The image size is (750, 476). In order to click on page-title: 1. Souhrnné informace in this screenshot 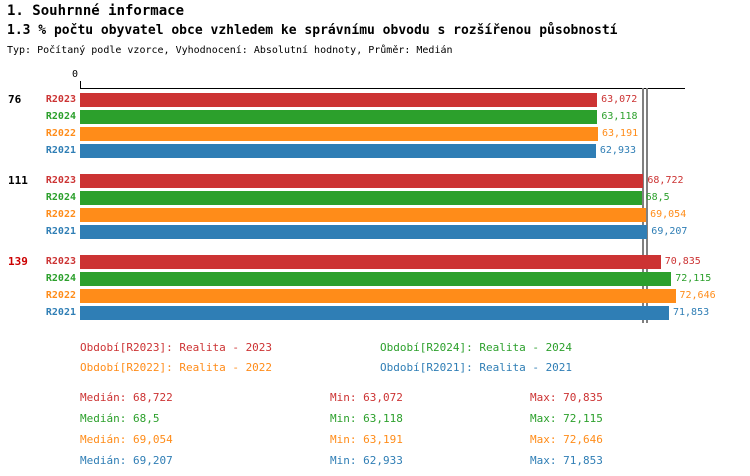, I will do `click(96, 11)`.